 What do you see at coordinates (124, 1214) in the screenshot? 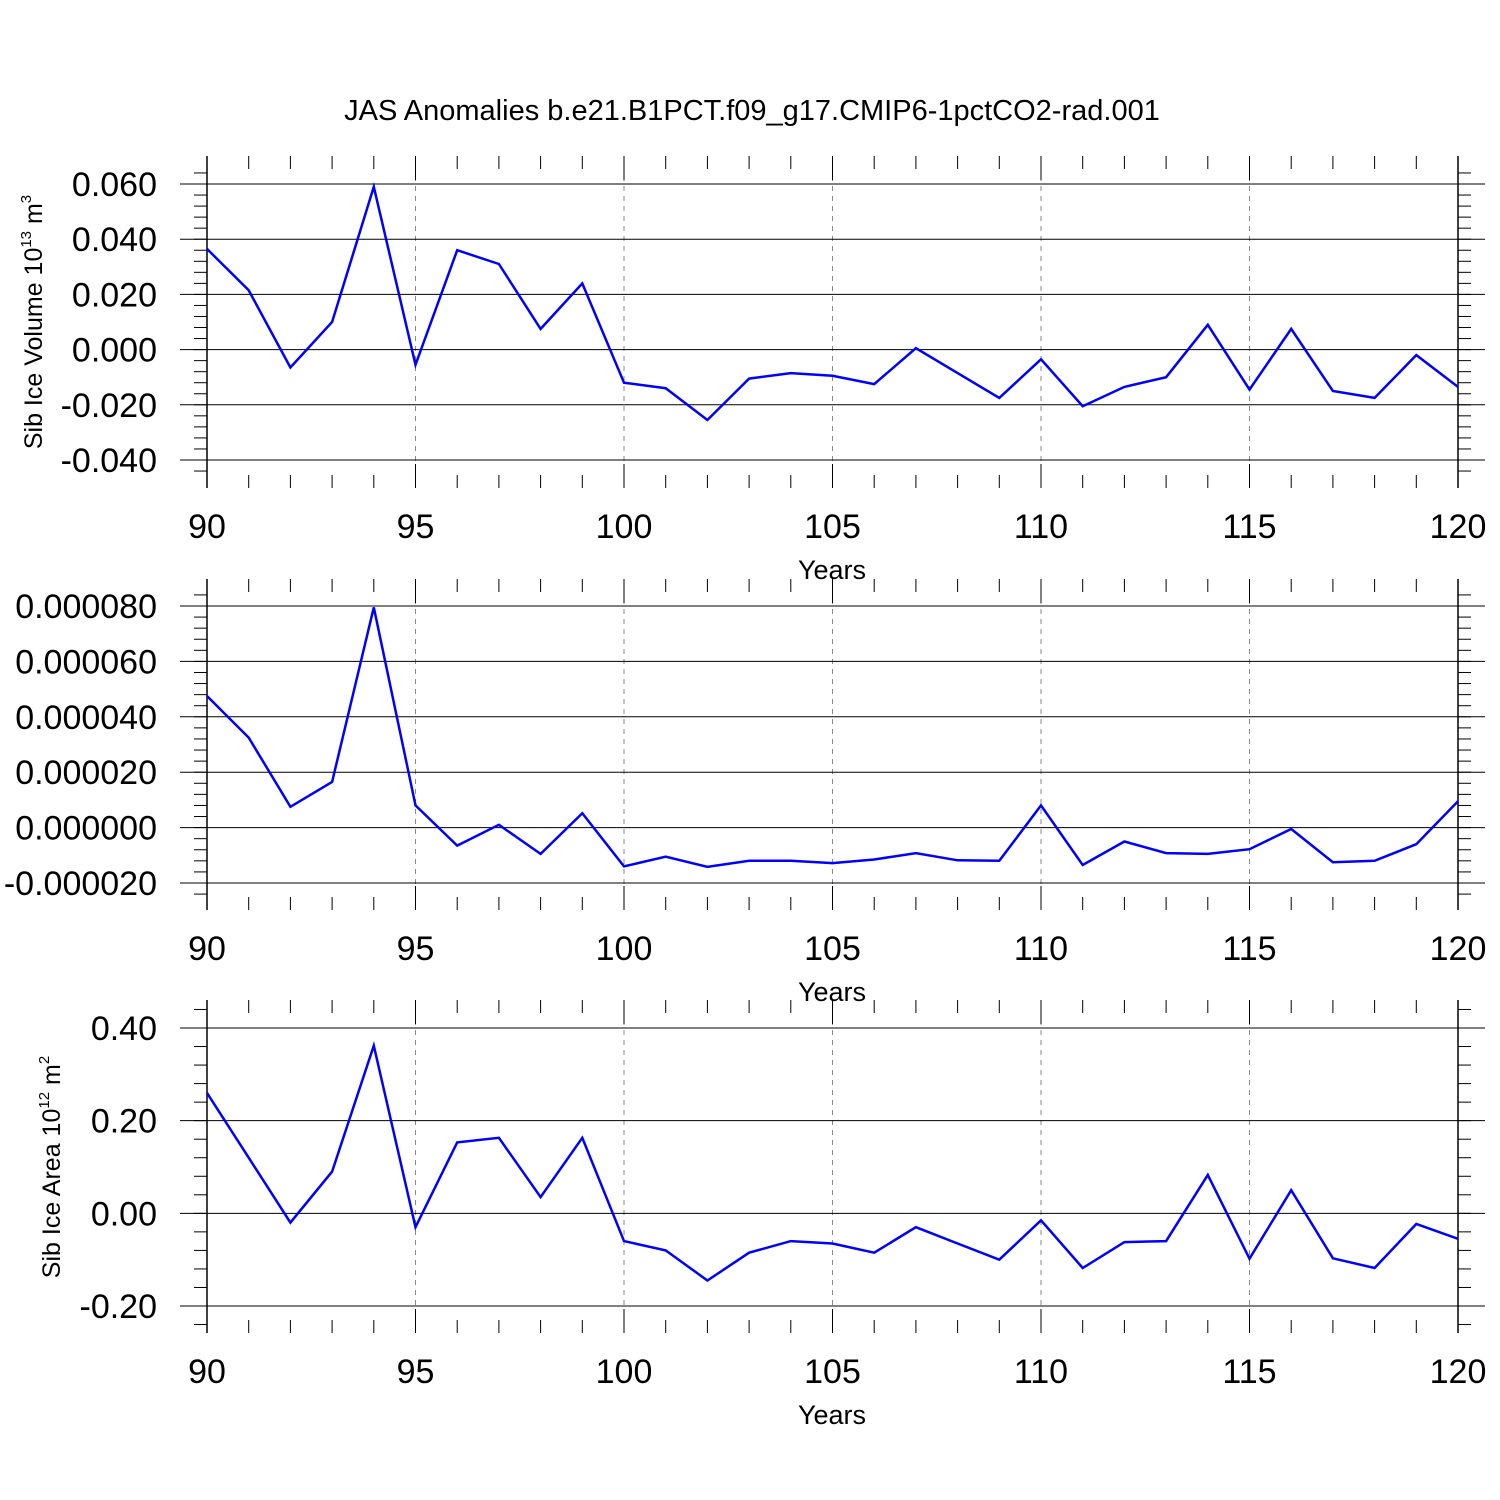
I see `y-tick-label: 0.00` at bounding box center [124, 1214].